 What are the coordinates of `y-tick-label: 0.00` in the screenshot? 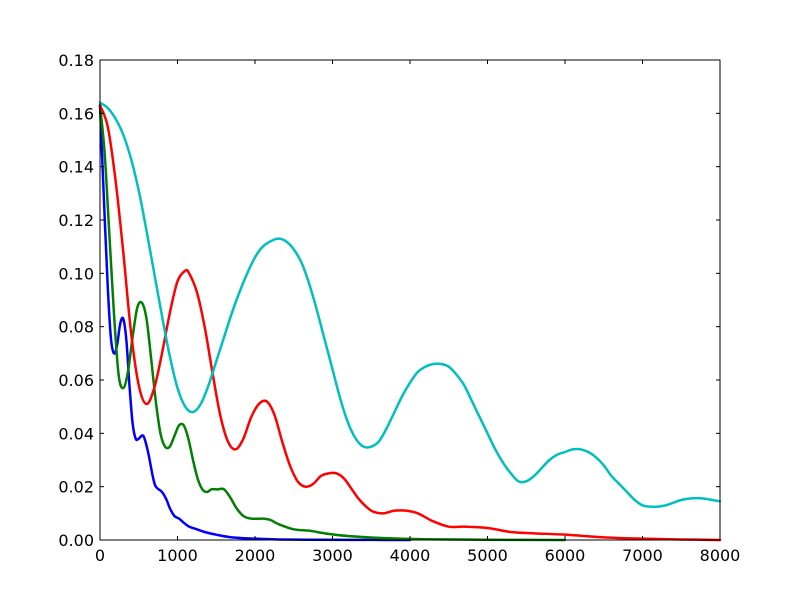 It's located at (76, 540).